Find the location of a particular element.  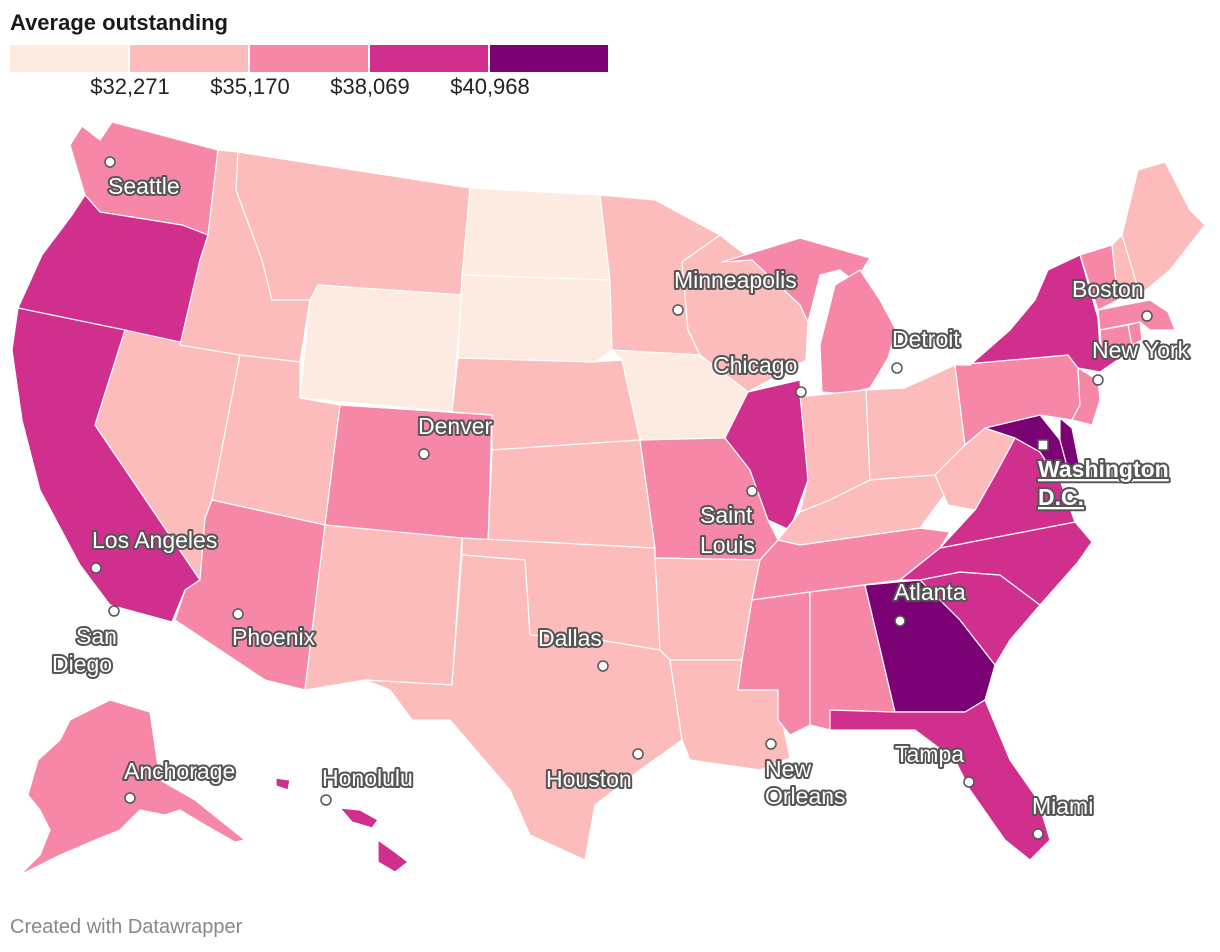

state-AK is located at coordinates (132, 787).